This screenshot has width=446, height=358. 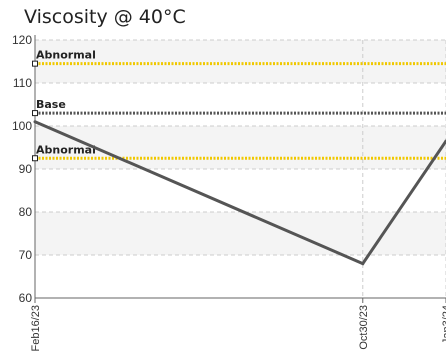 I want to click on y-tick-labels: 60 70 80 90 100 110 120, so click(x=22, y=169).